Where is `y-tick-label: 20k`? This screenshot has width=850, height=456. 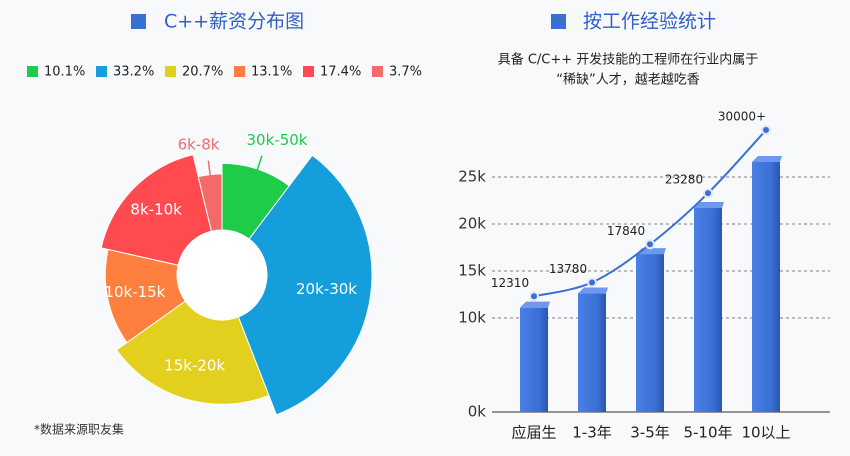
y-tick-label: 20k is located at coordinates (472, 224).